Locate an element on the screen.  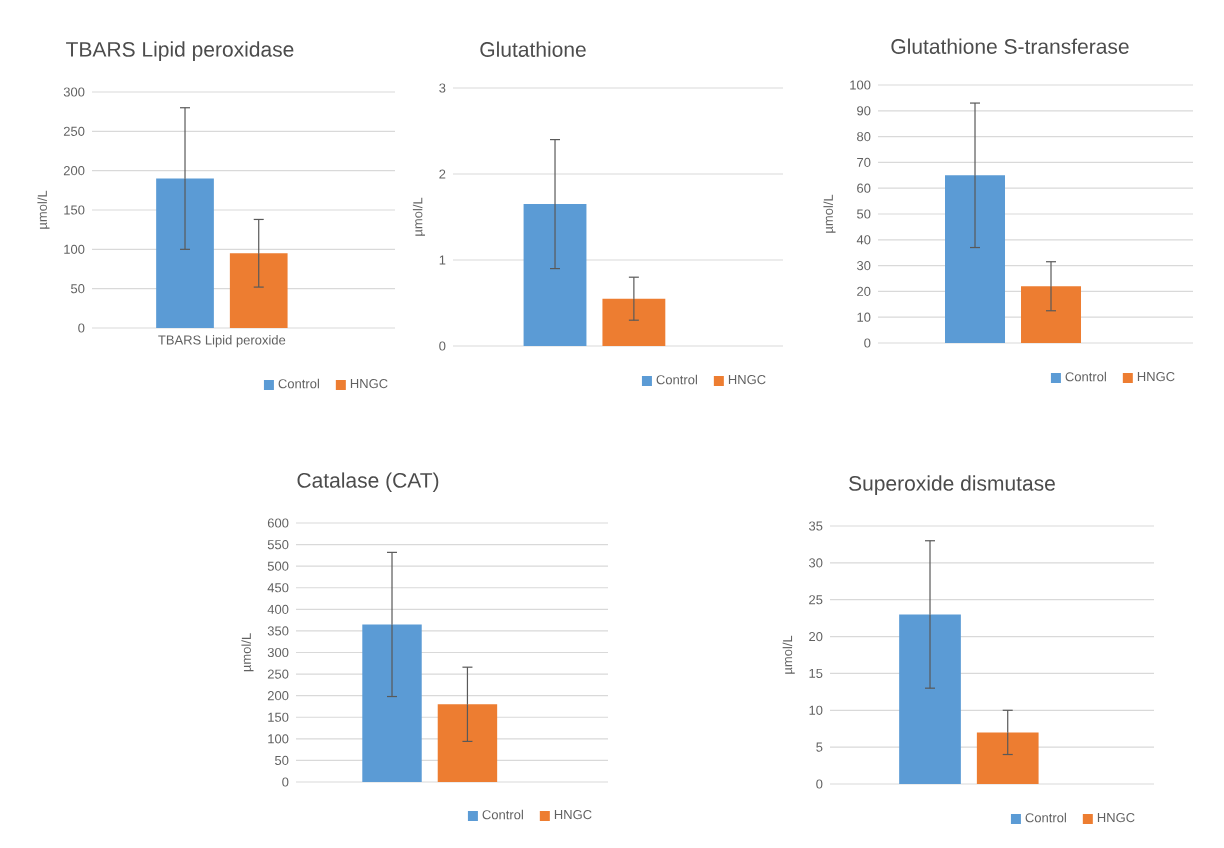
y-tick-label: 1 is located at coordinates (442, 260).